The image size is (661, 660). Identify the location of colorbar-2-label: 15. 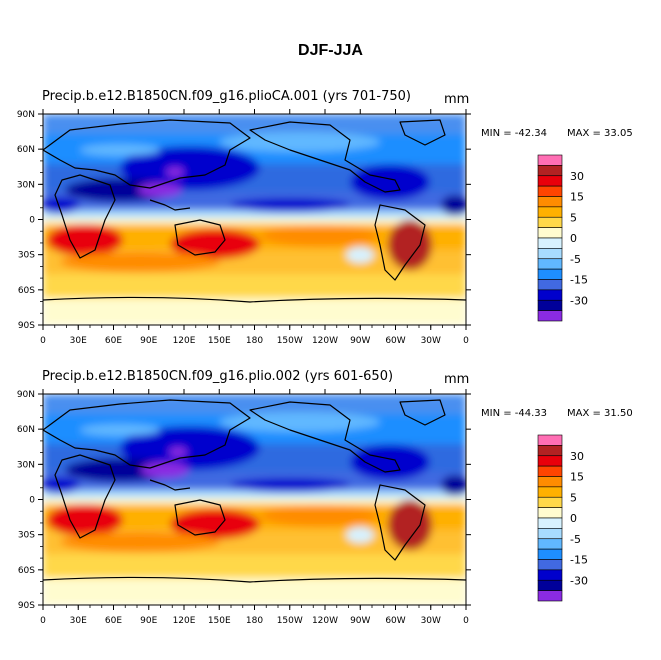
(577, 477).